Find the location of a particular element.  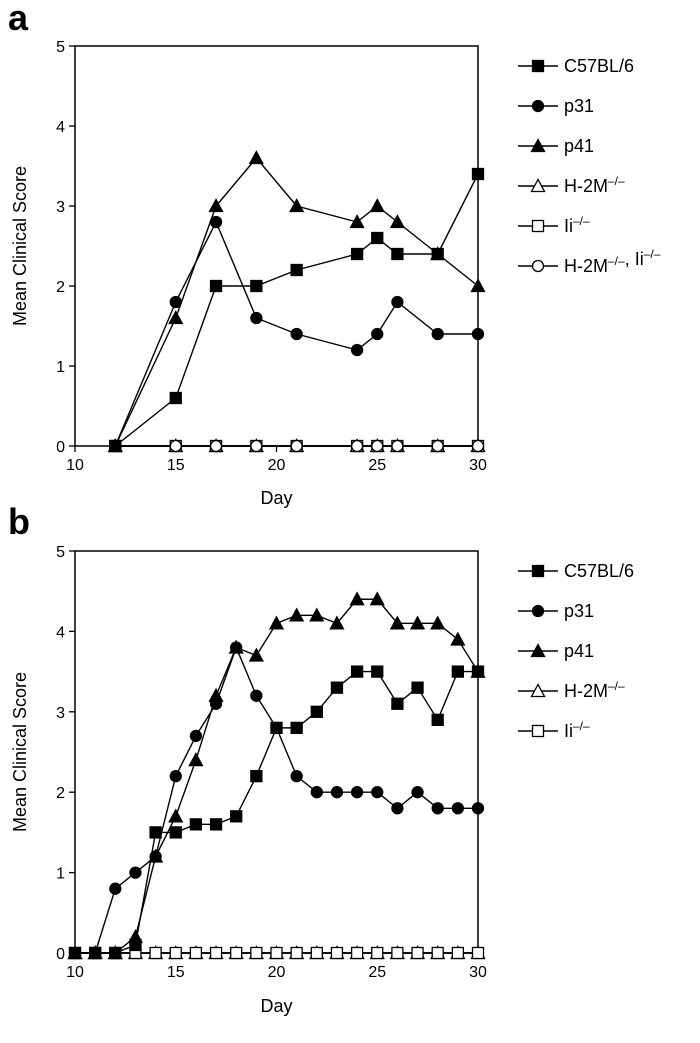

y-tick-label: 2 is located at coordinates (60, 287).